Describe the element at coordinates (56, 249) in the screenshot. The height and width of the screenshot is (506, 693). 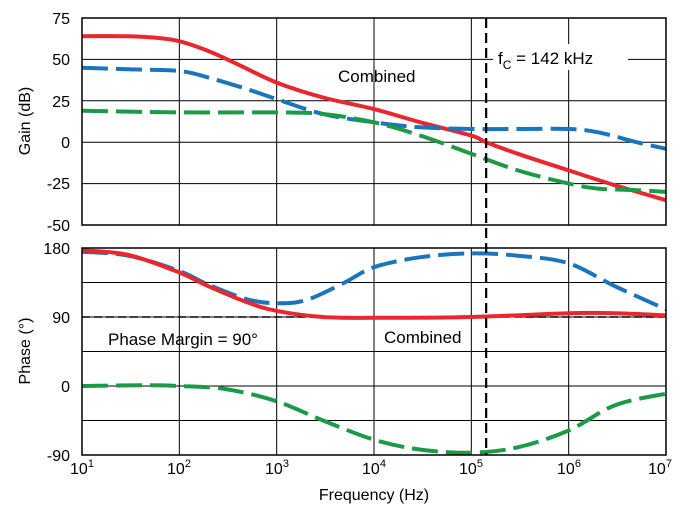
I see `phase-tick-label: 180` at that location.